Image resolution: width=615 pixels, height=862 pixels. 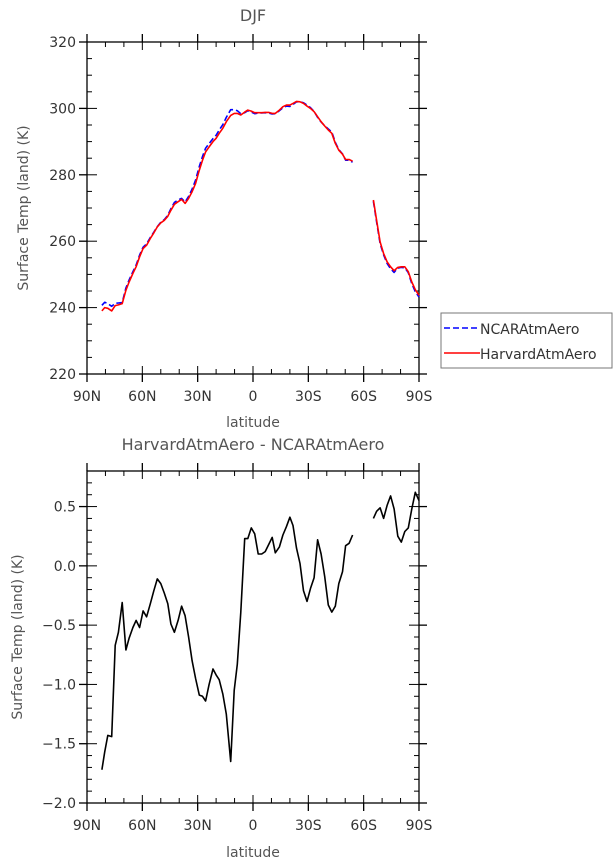 What do you see at coordinates (253, 444) in the screenshot?
I see `chart-title: HarvardAtmAero - NCARAtmAero` at bounding box center [253, 444].